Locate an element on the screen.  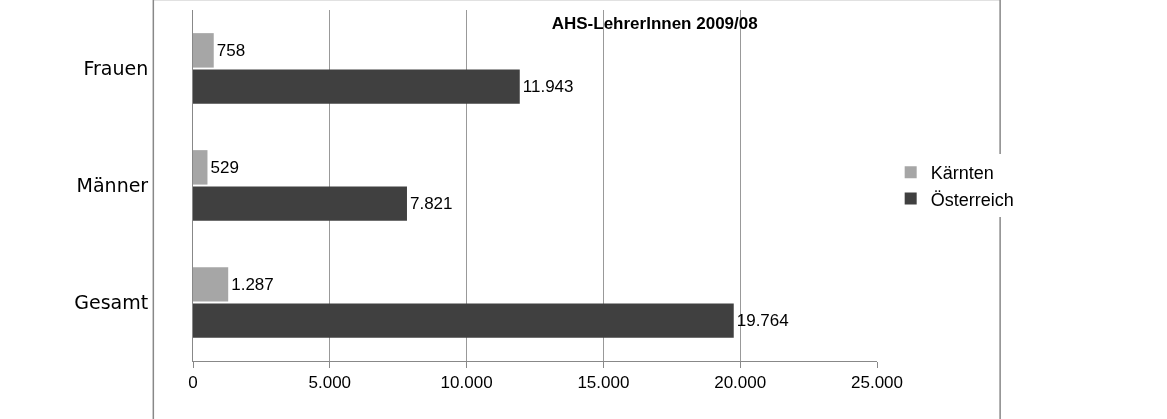
data-label: 1.287 is located at coordinates (252, 284).